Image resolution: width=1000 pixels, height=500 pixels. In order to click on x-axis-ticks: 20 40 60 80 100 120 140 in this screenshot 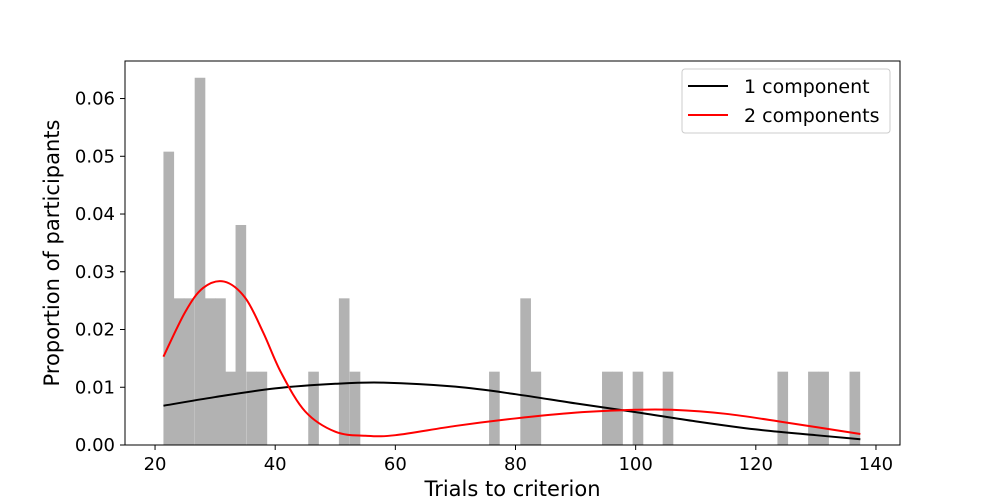, I will do `click(518, 460)`.